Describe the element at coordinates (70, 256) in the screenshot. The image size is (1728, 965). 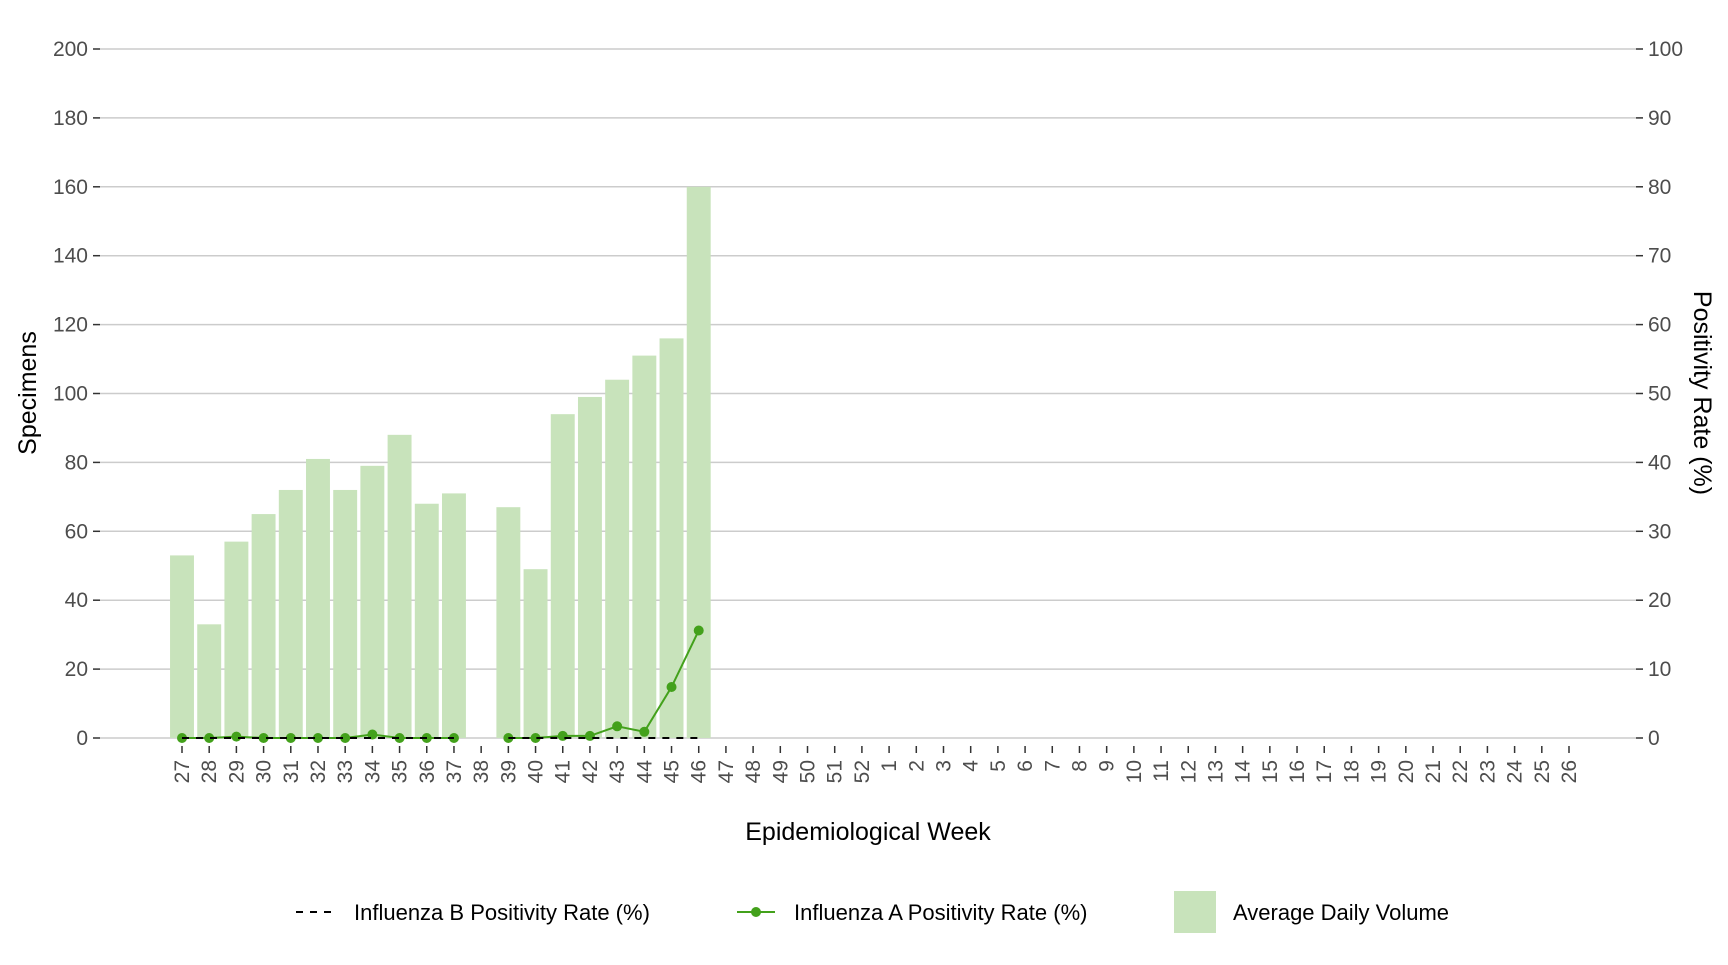
I see `y-tick-label-left: 140` at that location.